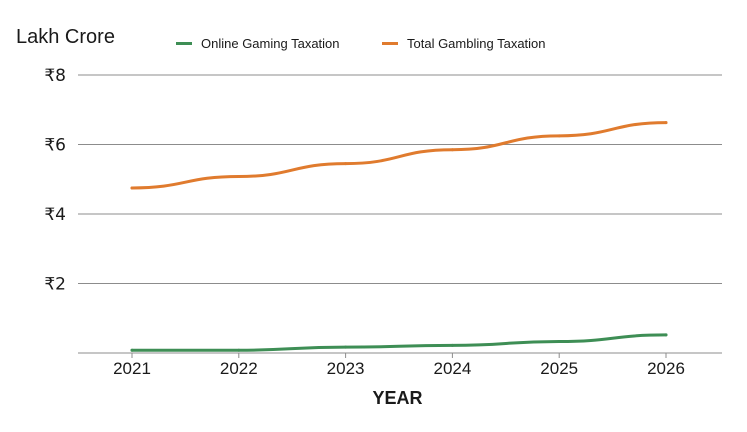 The height and width of the screenshot is (432, 747). Describe the element at coordinates (452, 345) in the screenshot. I see `data-point-online-gaming-2024` at that location.